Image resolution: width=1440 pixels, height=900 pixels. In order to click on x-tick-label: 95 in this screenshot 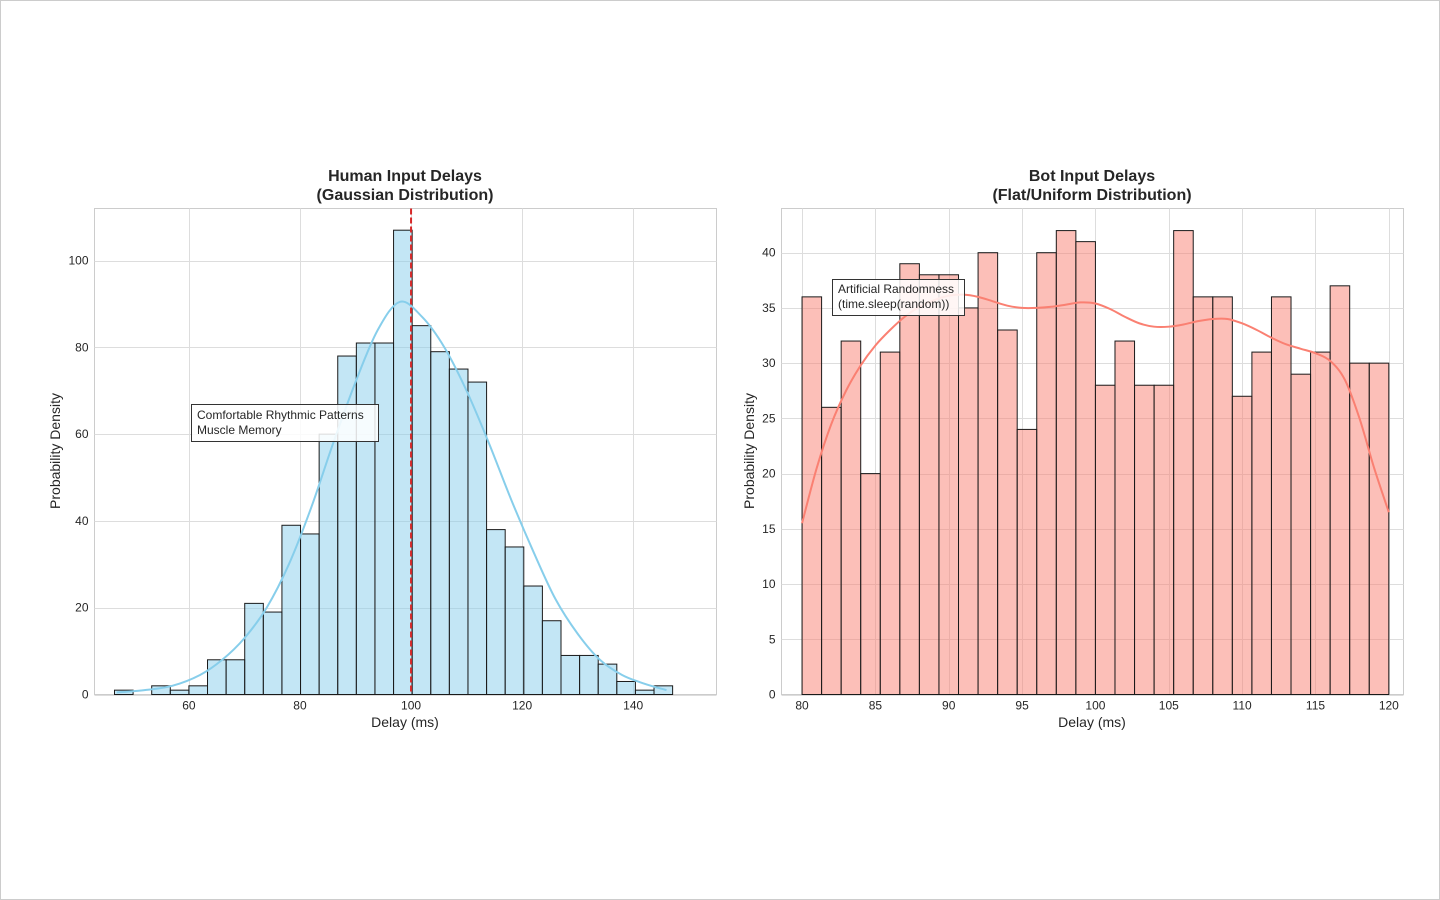, I will do `click(1022, 706)`.